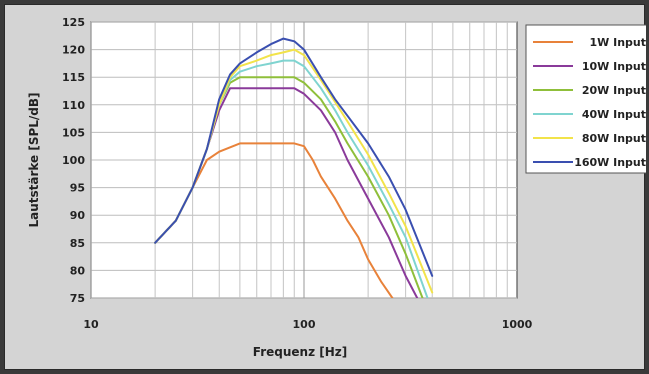 Image resolution: width=649 pixels, height=374 pixels. I want to click on x-axis-title: Frequenz [Hz], so click(300, 352).